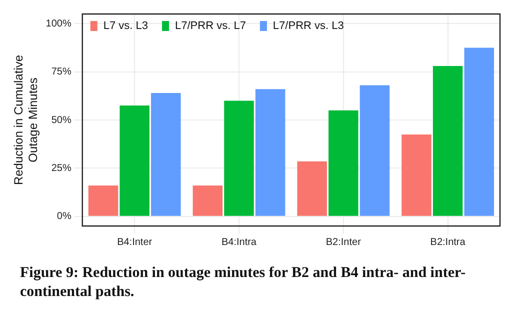 This screenshot has height=328, width=518. Describe the element at coordinates (243, 283) in the screenshot. I see `caption: Figure 9: Reduction in outage minutes for B2 and B4 intra- and inter-continental paths.` at that location.